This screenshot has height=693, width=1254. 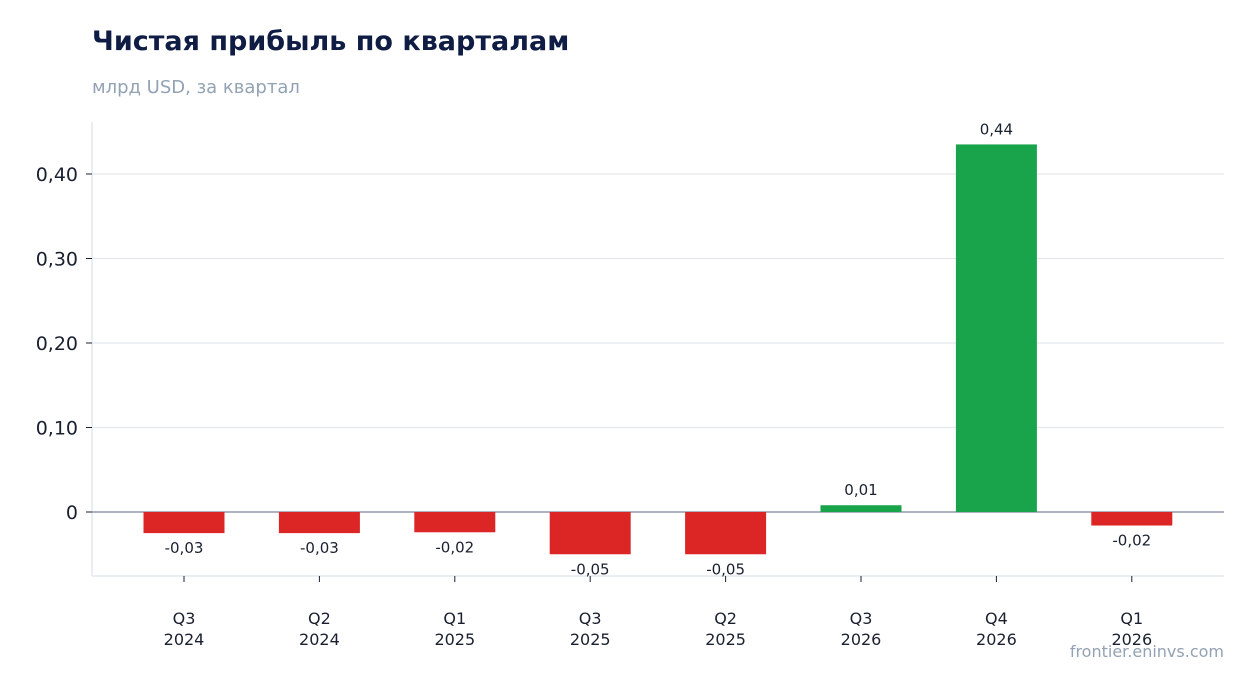 What do you see at coordinates (196, 87) in the screenshot?
I see `chart-subtitle: млрд USD, за квартал` at bounding box center [196, 87].